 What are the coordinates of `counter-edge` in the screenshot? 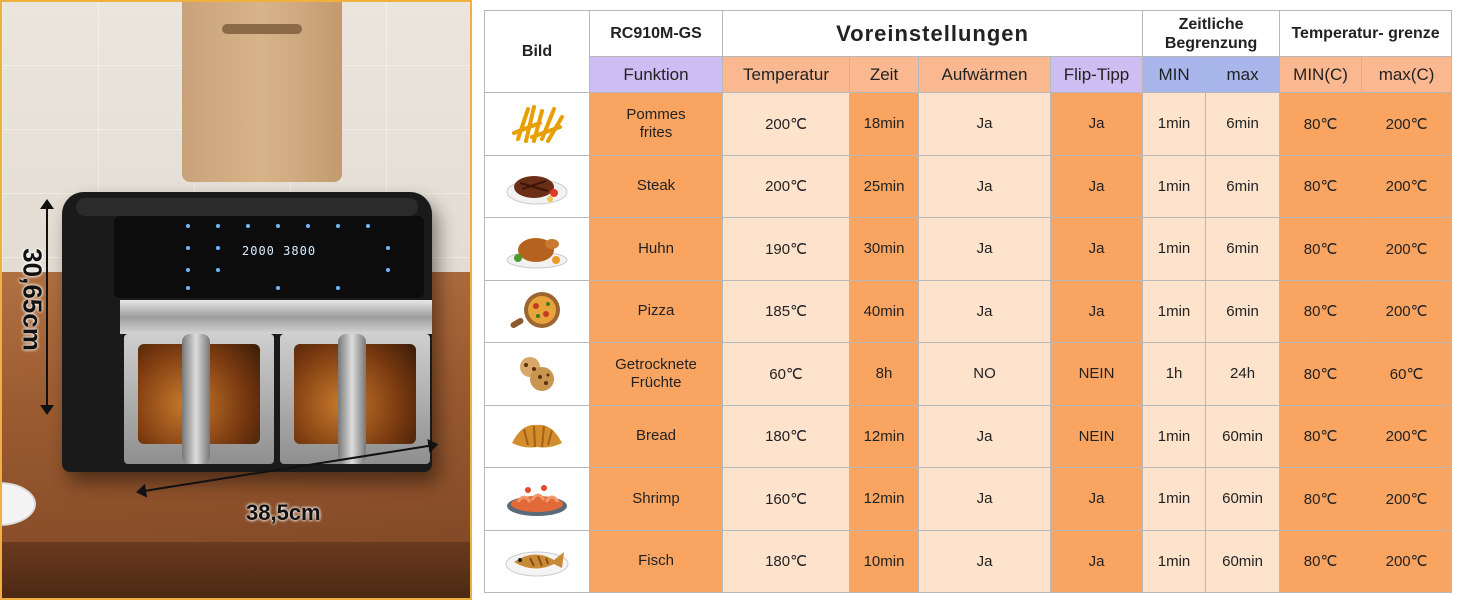 It's located at (236, 570).